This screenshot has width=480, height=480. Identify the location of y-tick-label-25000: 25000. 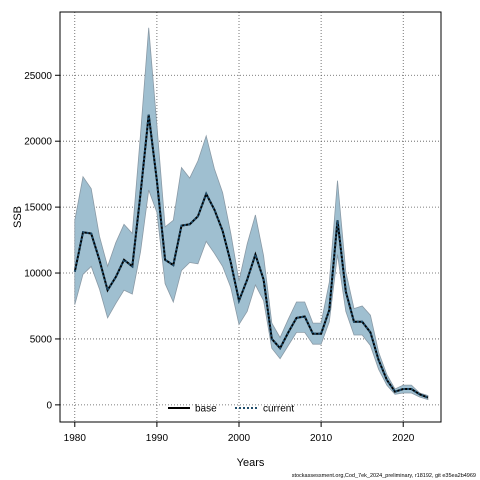
(38, 76).